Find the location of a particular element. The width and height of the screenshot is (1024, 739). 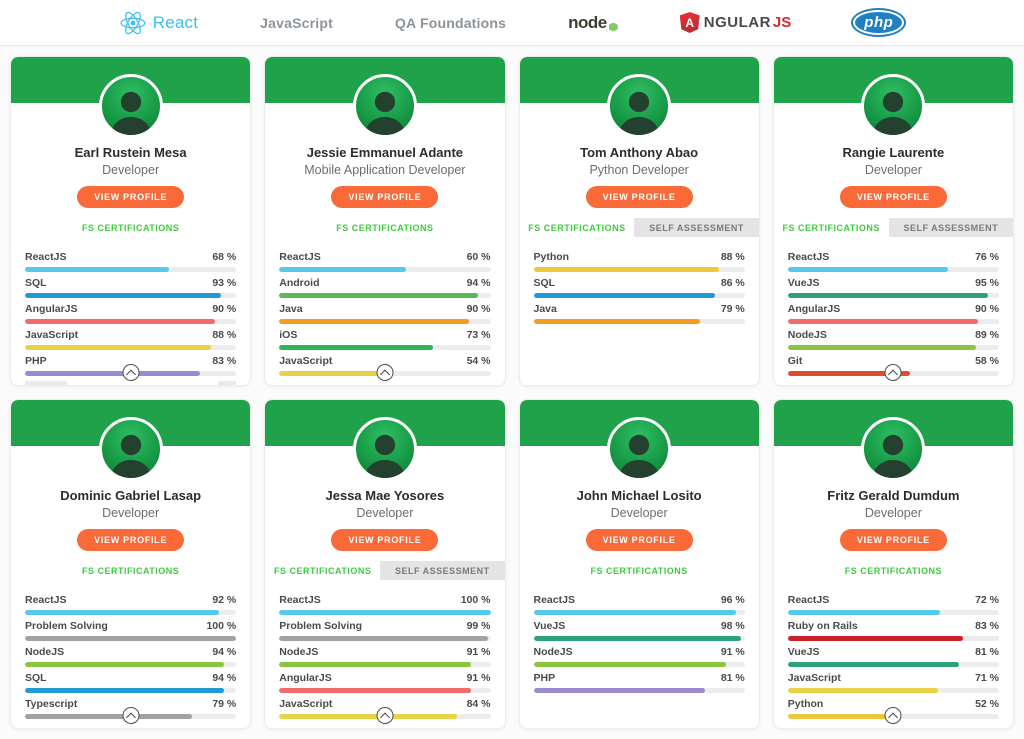

faded-skill-row is located at coordinates (131, 383).